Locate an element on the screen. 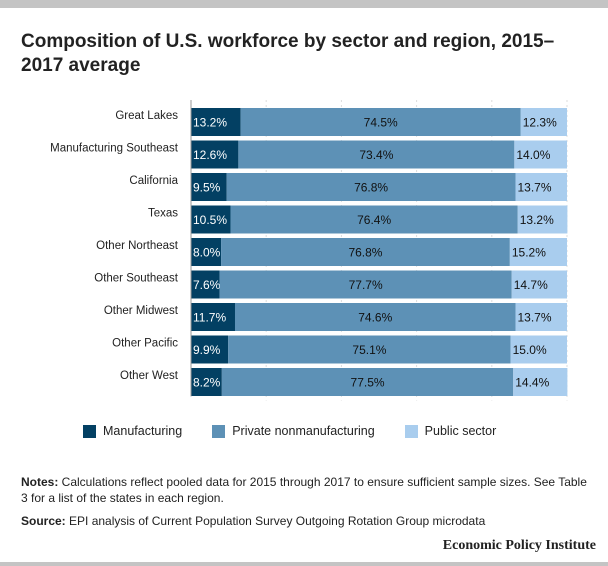 This screenshot has height=566, width=608. category-label: Great Lakes is located at coordinates (146, 116).